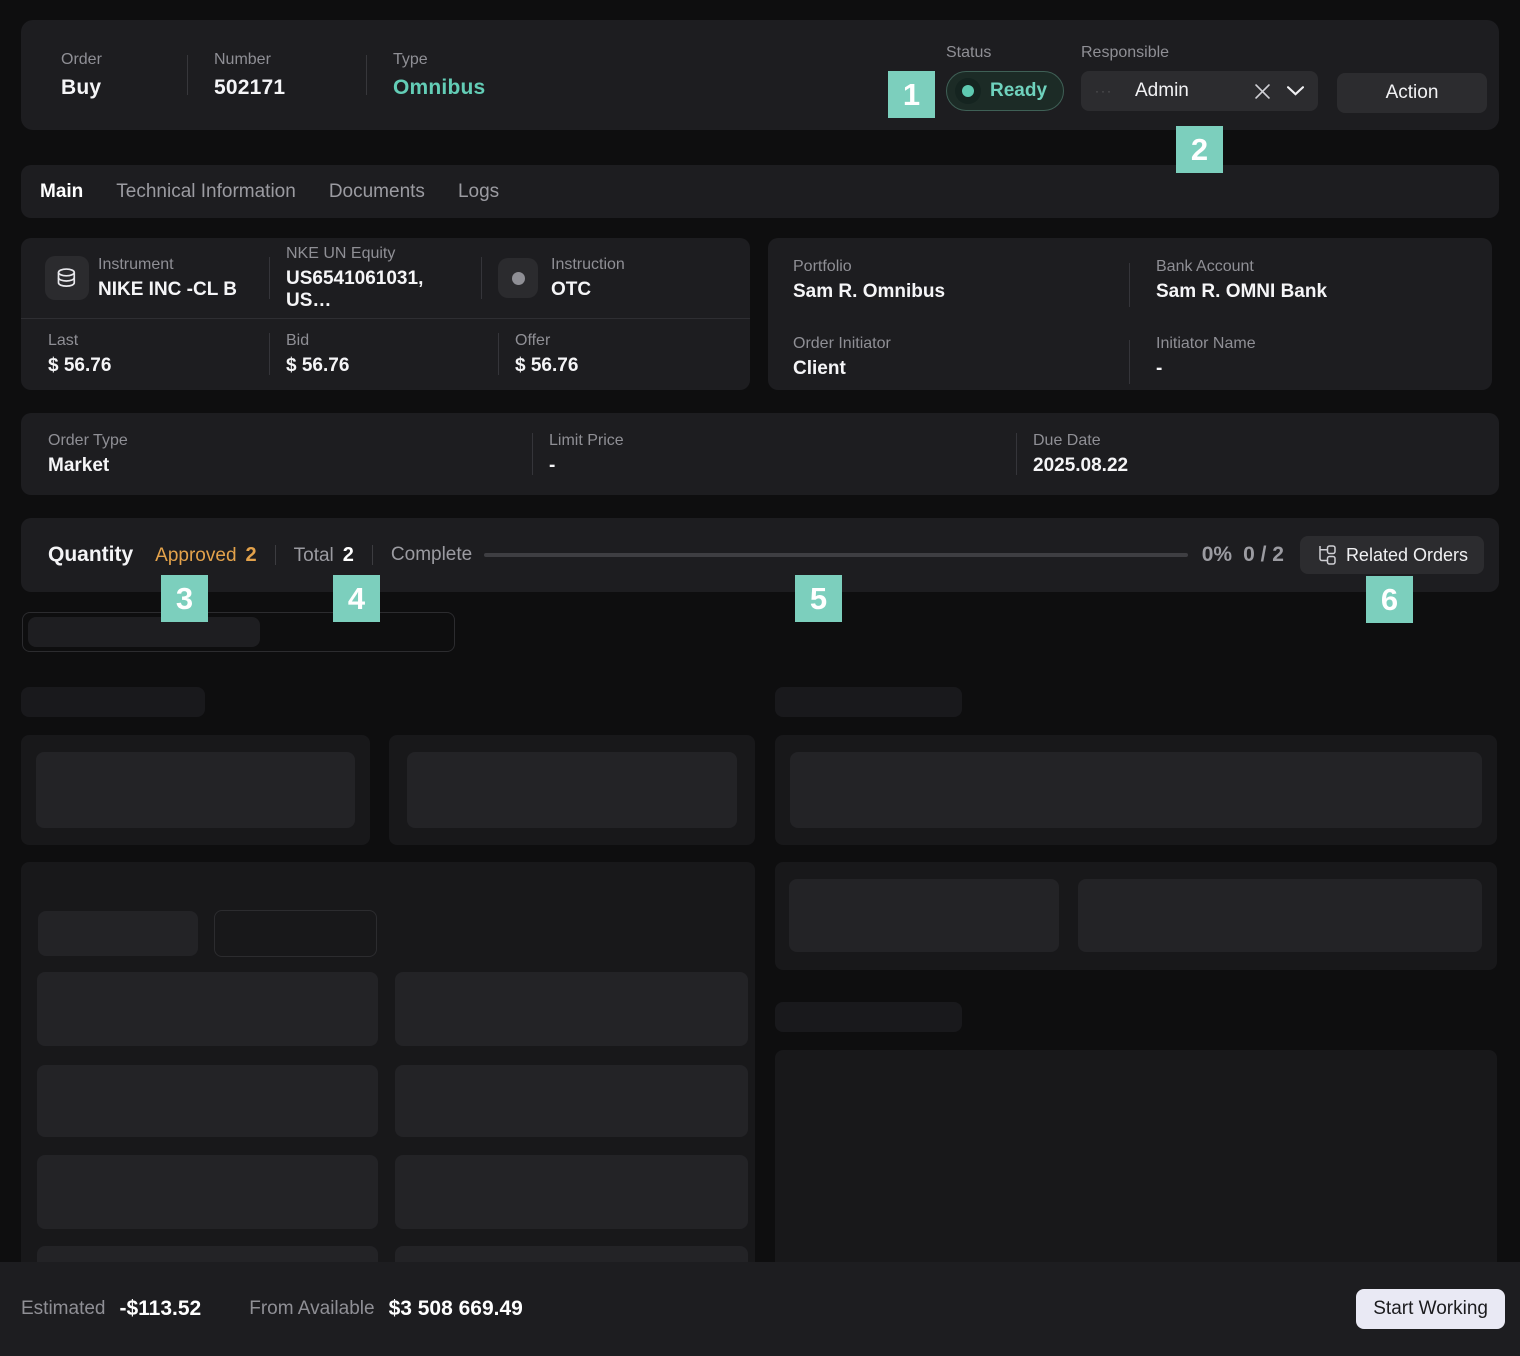 This screenshot has height=1356, width=1520. Describe the element at coordinates (318, 365) in the screenshot. I see `bid-value: $ 56.76` at that location.